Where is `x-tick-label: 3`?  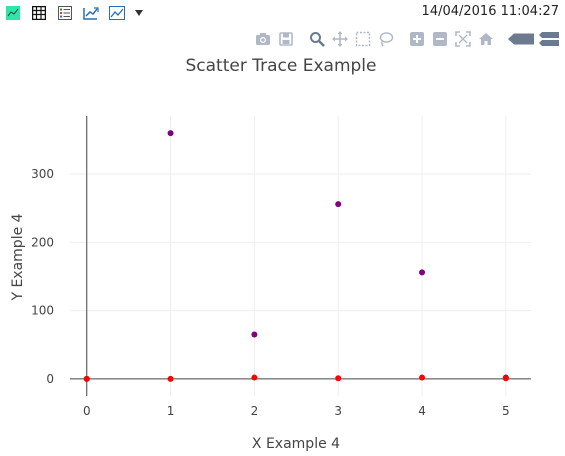 x-tick-label: 3 is located at coordinates (338, 411).